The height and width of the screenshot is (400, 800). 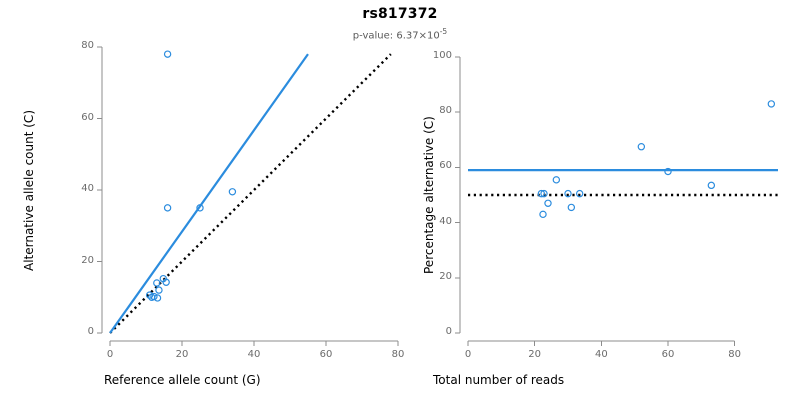 What do you see at coordinates (442, 55) in the screenshot?
I see `y-tick-label: 100` at bounding box center [442, 55].